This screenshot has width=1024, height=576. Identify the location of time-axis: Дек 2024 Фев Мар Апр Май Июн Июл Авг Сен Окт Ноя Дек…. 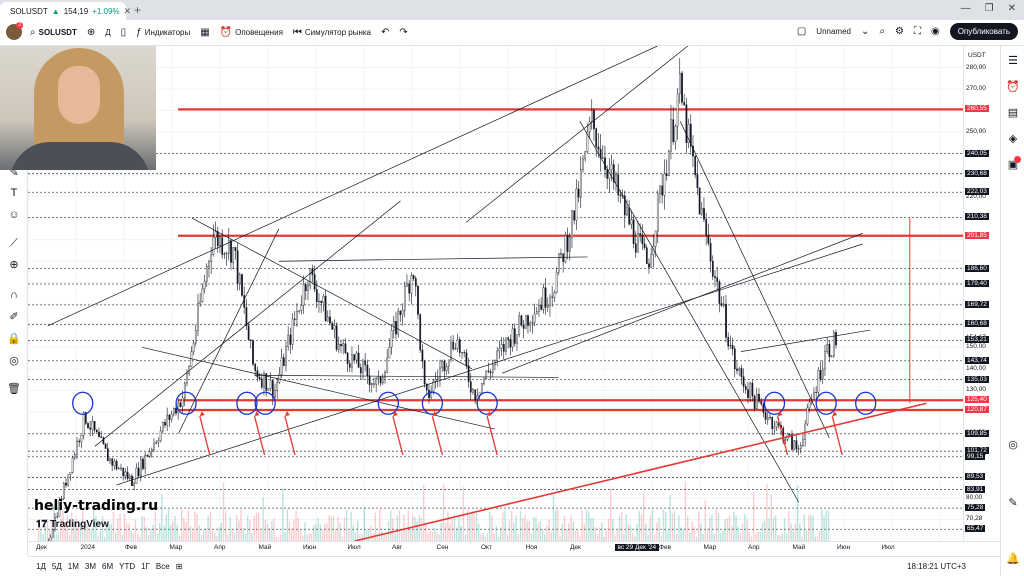
(514, 548).